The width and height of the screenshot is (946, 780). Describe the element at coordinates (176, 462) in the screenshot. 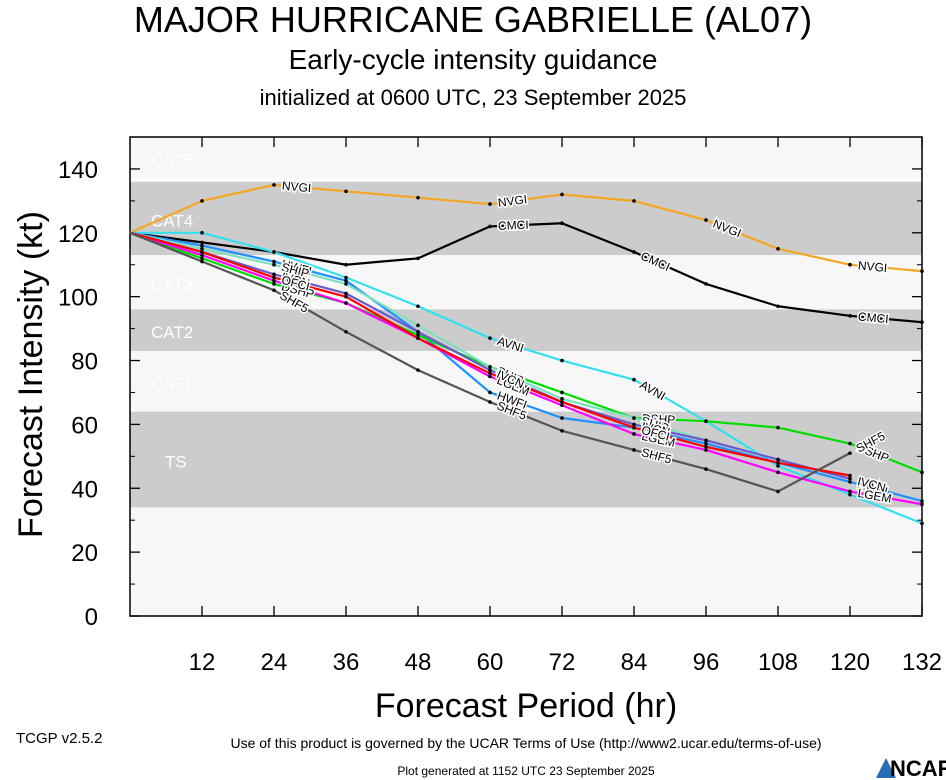

I see `band-label-ts: TS` at that location.